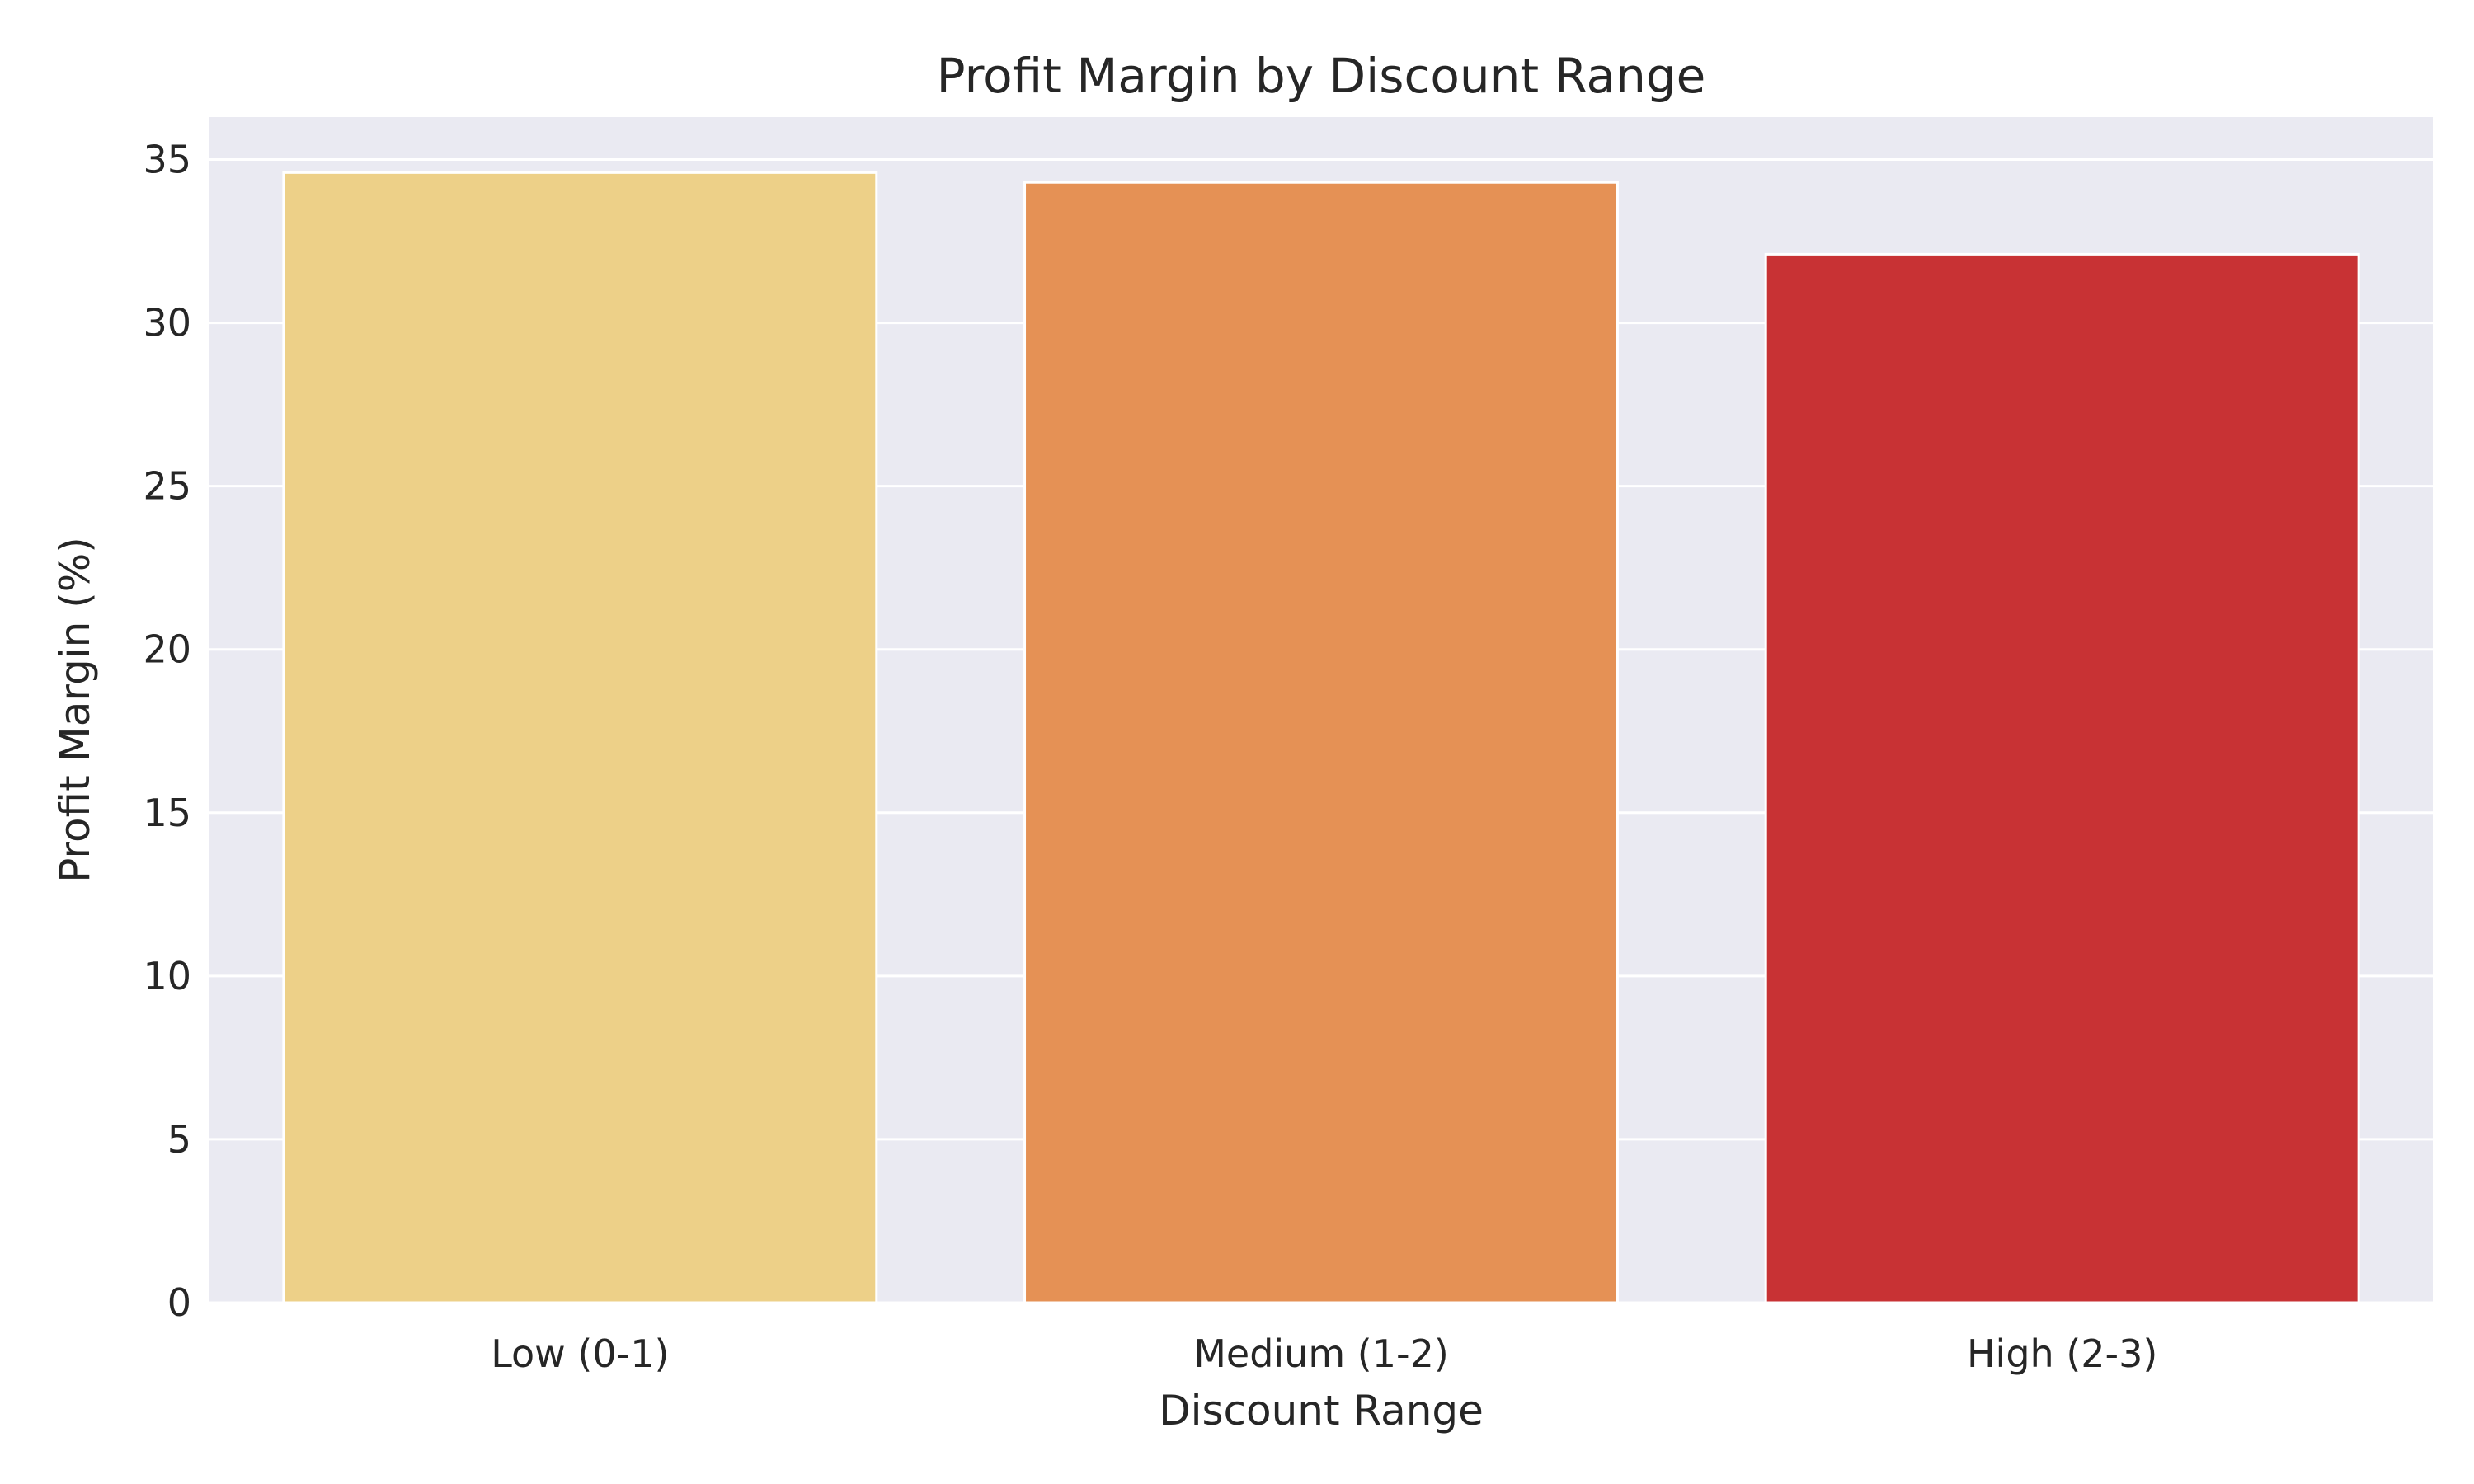 The height and width of the screenshot is (1484, 2474). Describe the element at coordinates (580, 1353) in the screenshot. I see `x-tick-label: Low (0-1)` at that location.